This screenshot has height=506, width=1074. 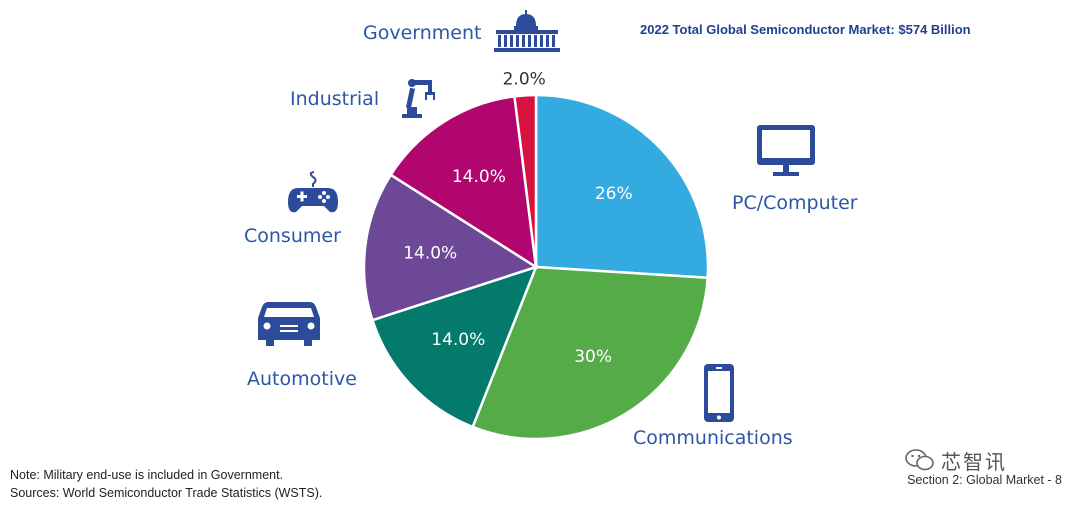 I want to click on wechat-icon, so click(x=919, y=460).